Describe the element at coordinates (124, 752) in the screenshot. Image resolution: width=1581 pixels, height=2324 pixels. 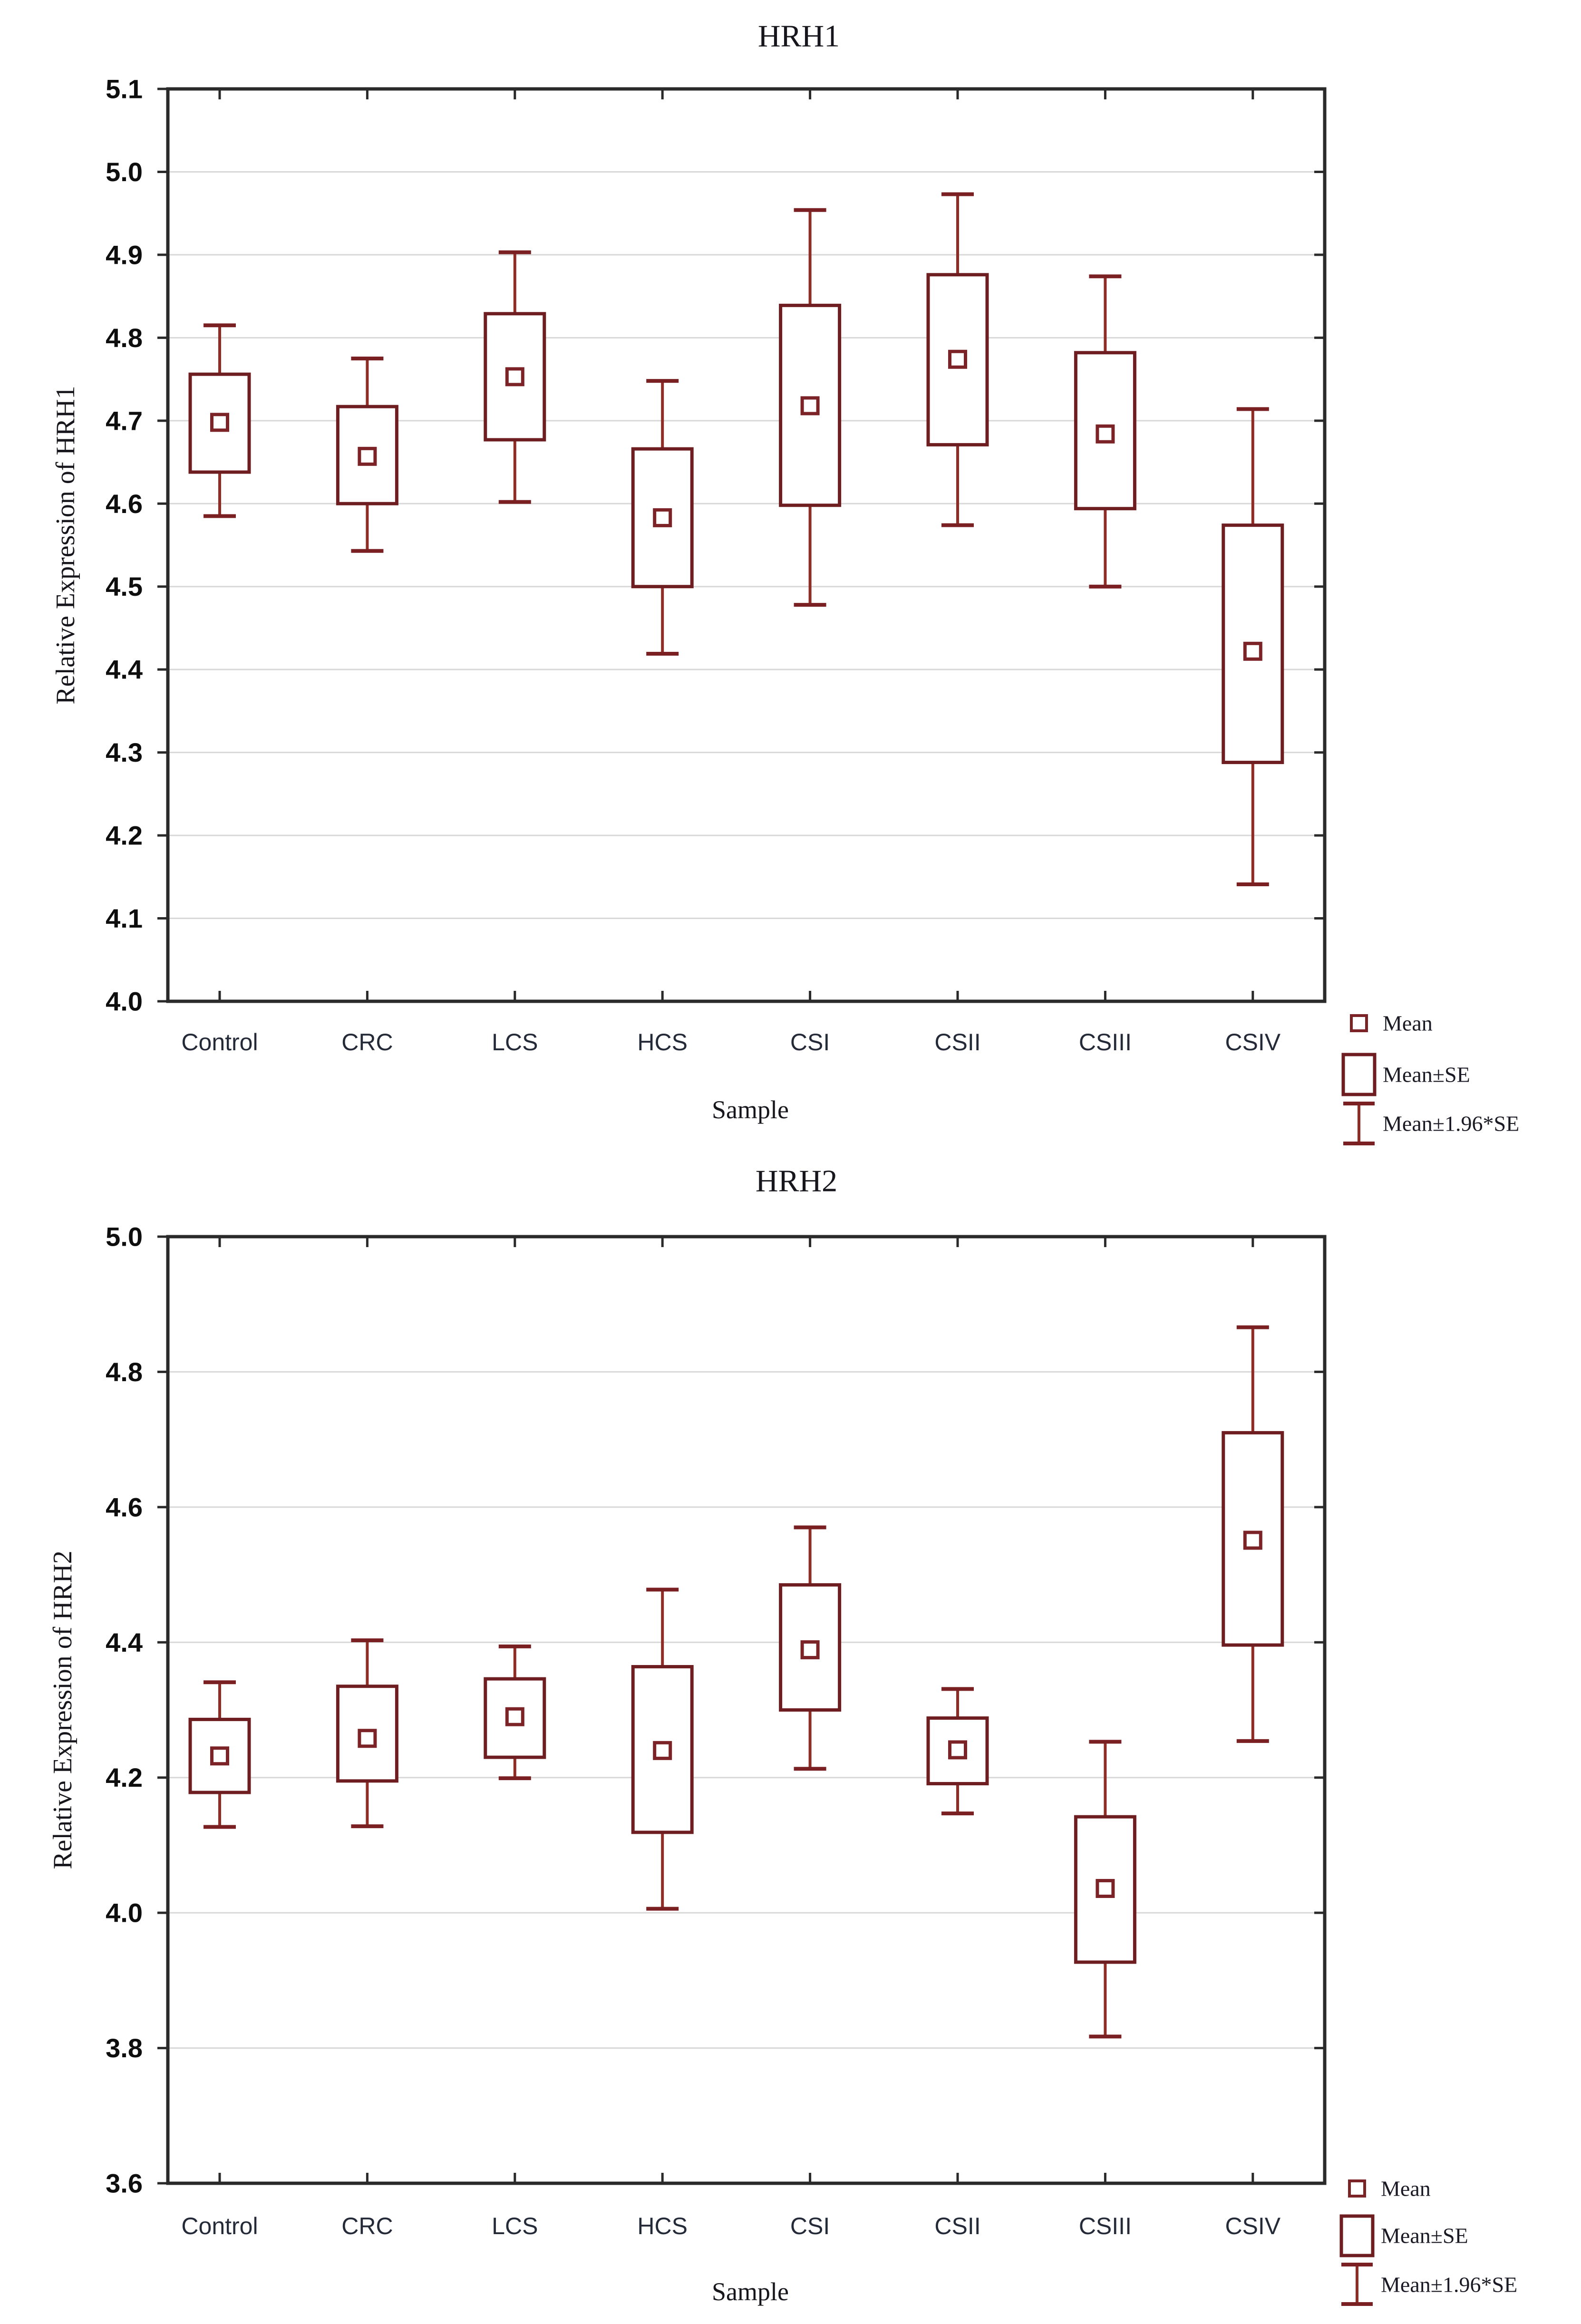
I see `y-tick-label: 4.3` at that location.